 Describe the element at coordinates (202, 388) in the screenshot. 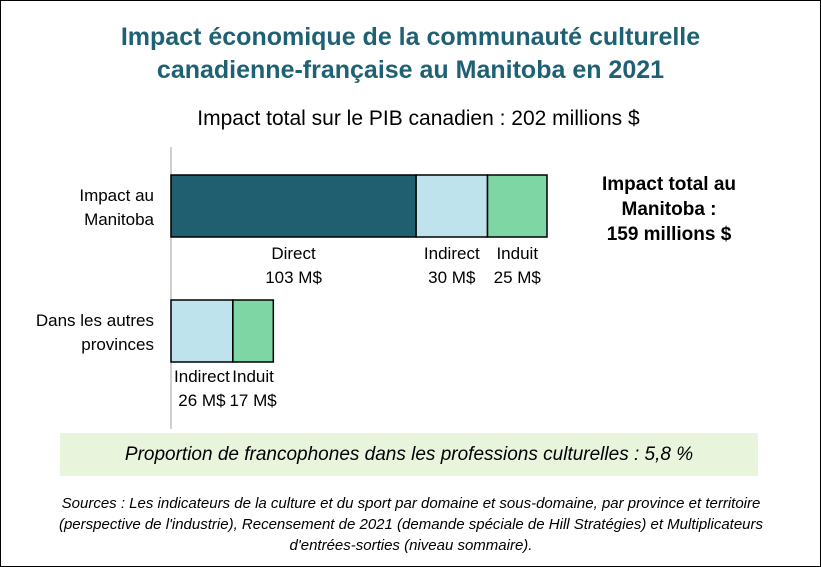

I see `data-label: Indirect 26 M$` at that location.